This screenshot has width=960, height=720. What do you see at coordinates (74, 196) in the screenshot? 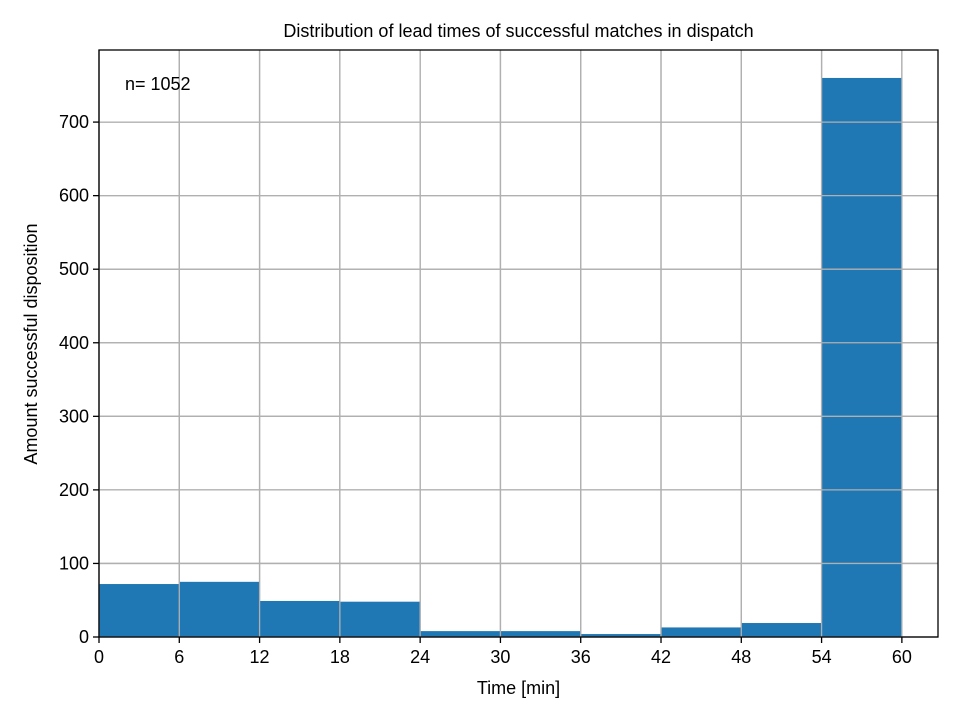
I see `y-tick-label: 600` at bounding box center [74, 196].